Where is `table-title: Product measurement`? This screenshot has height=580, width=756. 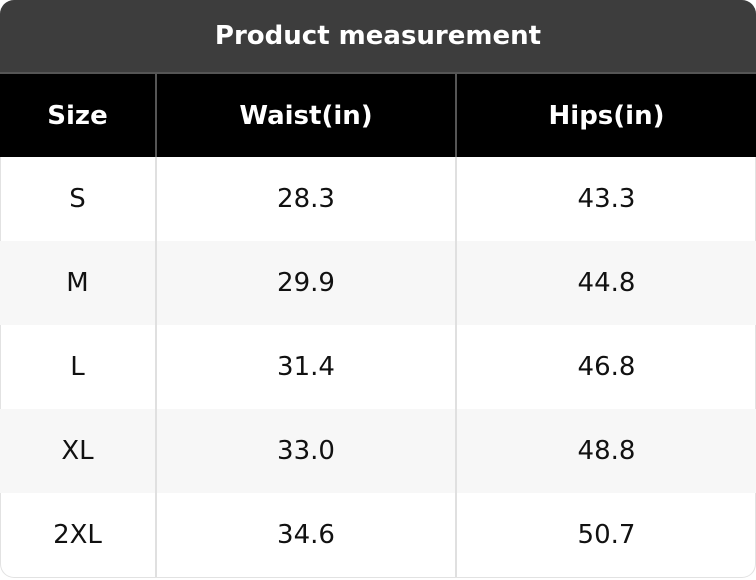
table-title: Product measurement is located at coordinates (378, 37).